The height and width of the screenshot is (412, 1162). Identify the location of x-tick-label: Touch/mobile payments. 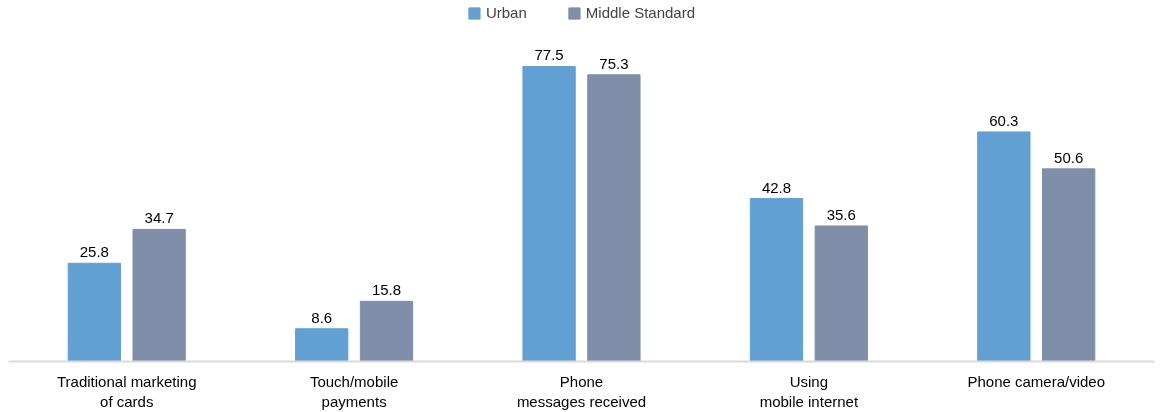
(354, 391).